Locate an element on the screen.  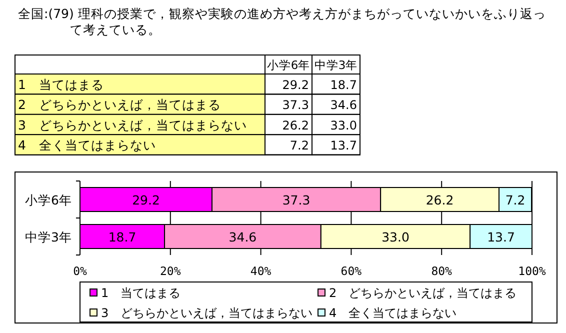
data-label: 33.0 is located at coordinates (396, 237).